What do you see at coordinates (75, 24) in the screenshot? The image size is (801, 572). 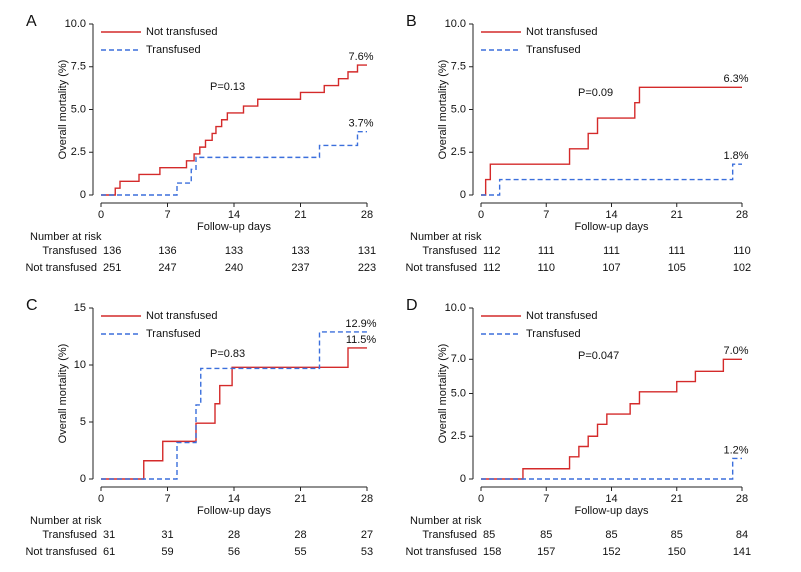 I see `y-tick-label: 10.0` at bounding box center [75, 24].